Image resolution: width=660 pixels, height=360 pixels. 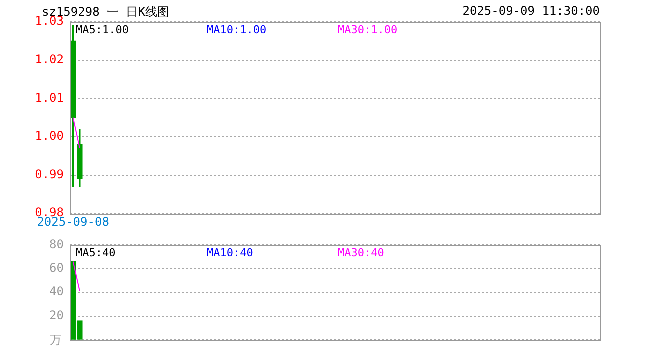 What do you see at coordinates (368, 29) in the screenshot?
I see `text: MA30:1.00` at bounding box center [368, 29].